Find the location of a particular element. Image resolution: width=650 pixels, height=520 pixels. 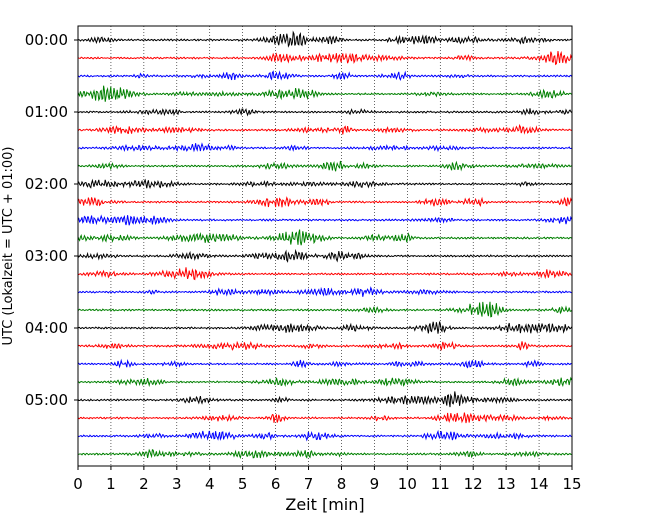

x-axis-title: Zeit [min] is located at coordinates (324, 504).